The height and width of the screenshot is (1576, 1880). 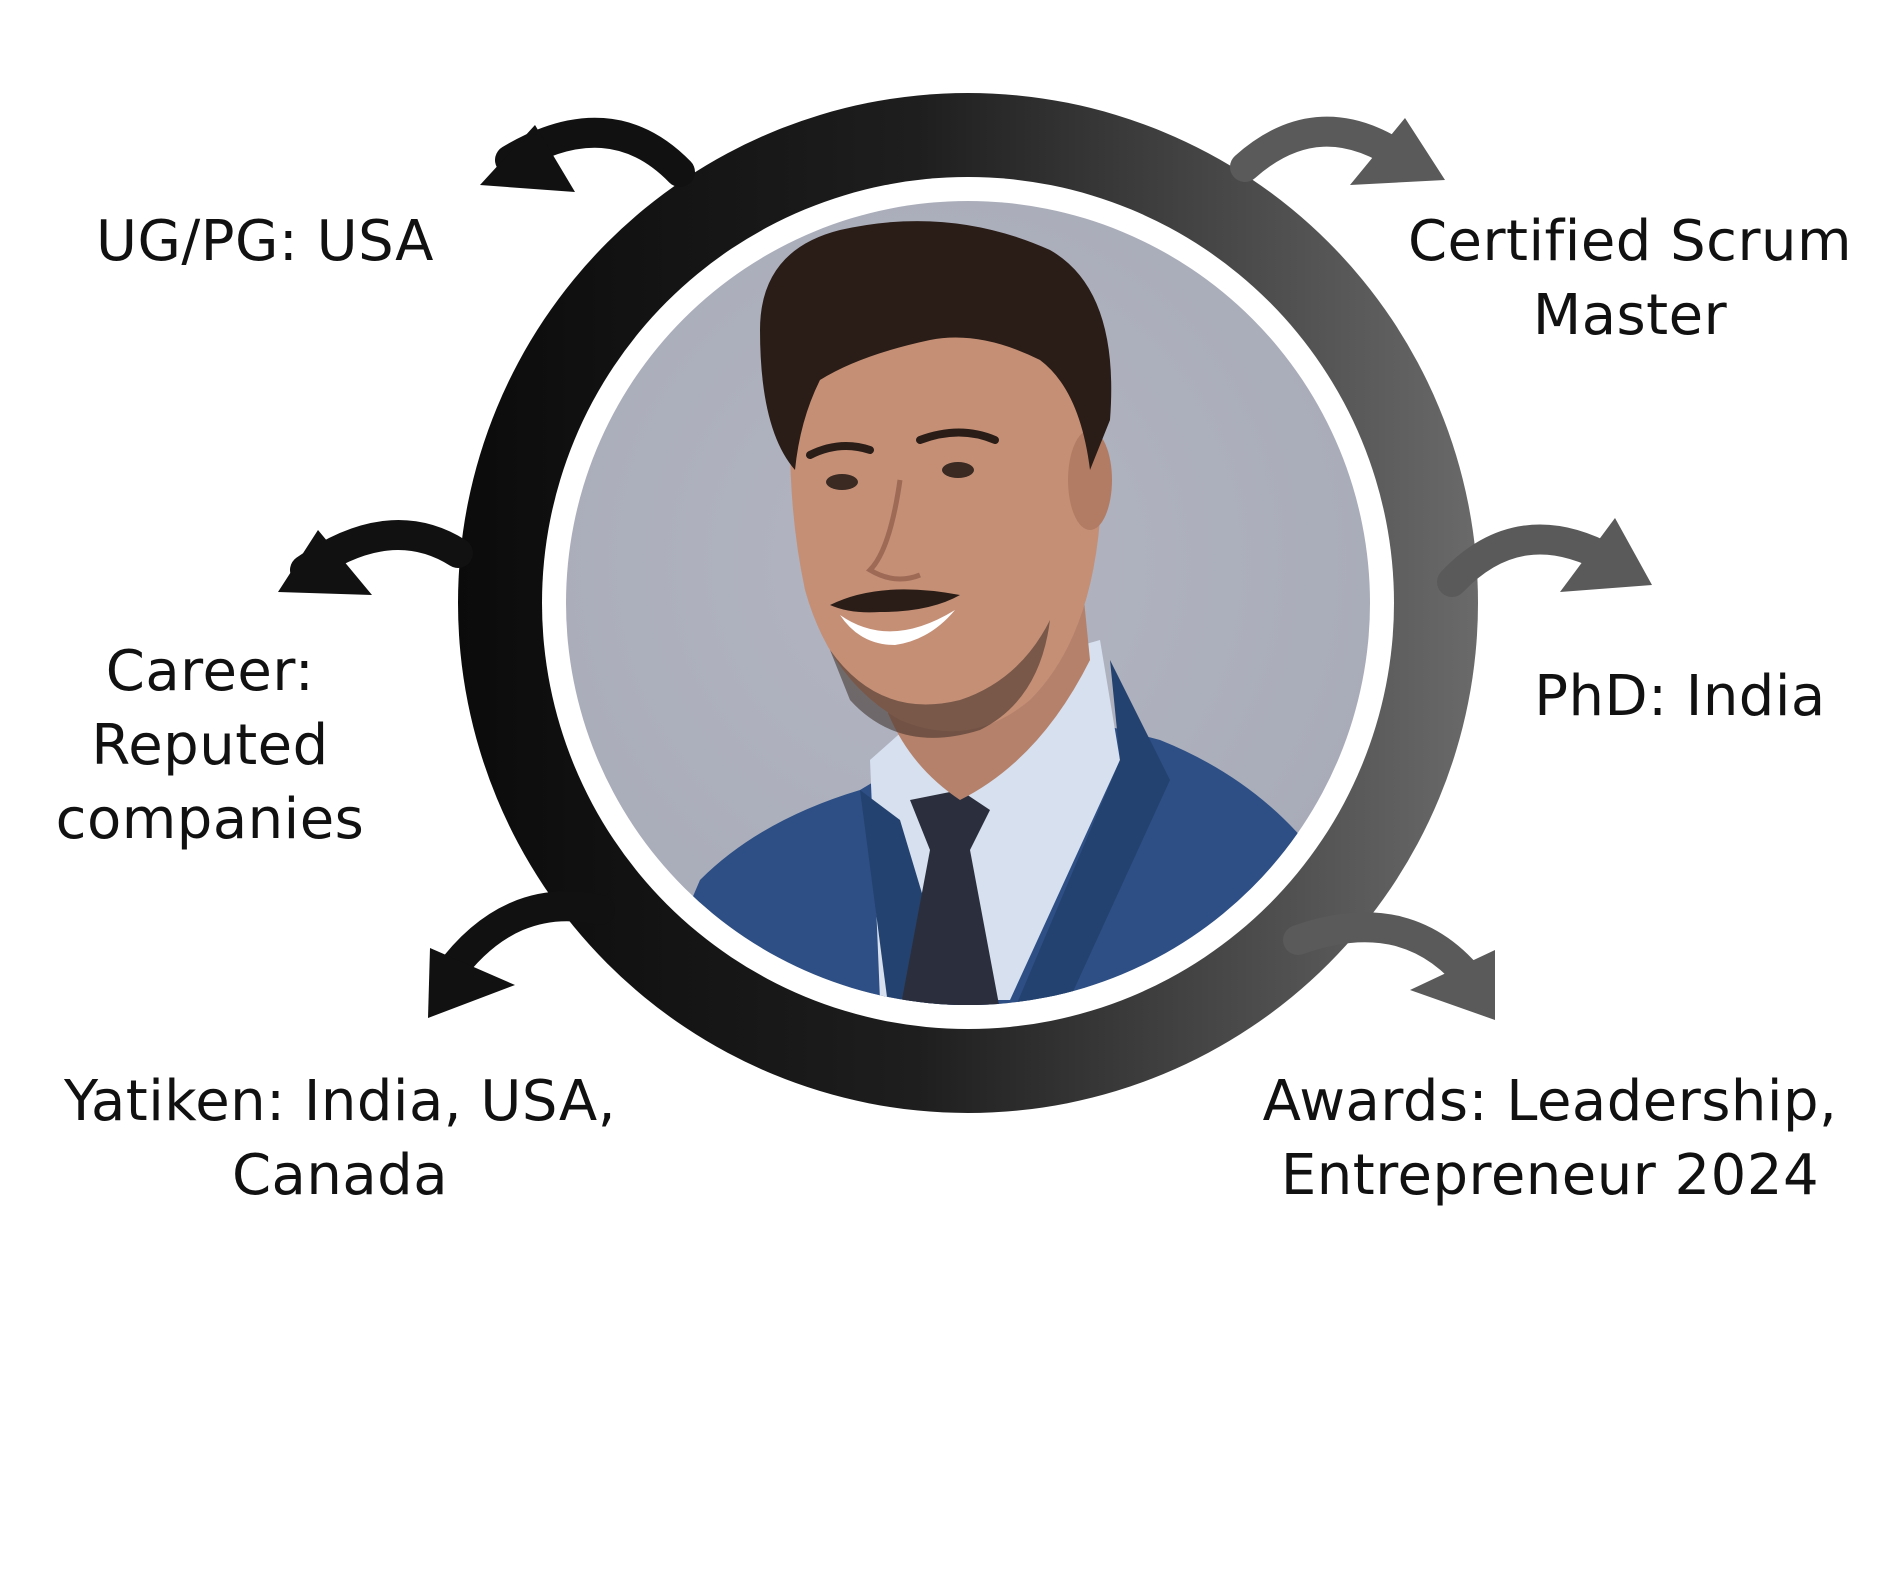 I want to click on label-yatiken-line-2: Canada, so click(x=340, y=1175).